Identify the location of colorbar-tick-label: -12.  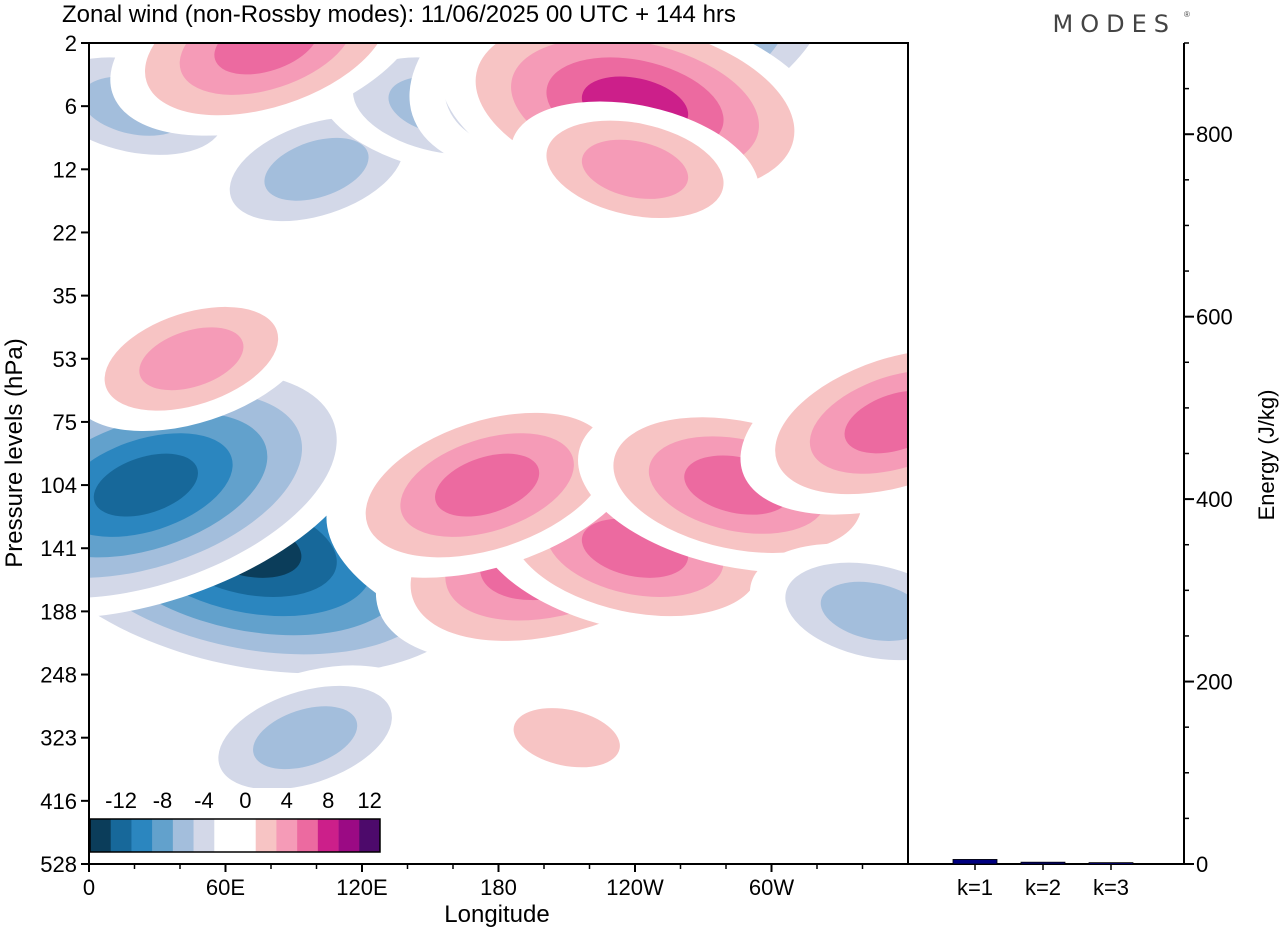
(121, 800).